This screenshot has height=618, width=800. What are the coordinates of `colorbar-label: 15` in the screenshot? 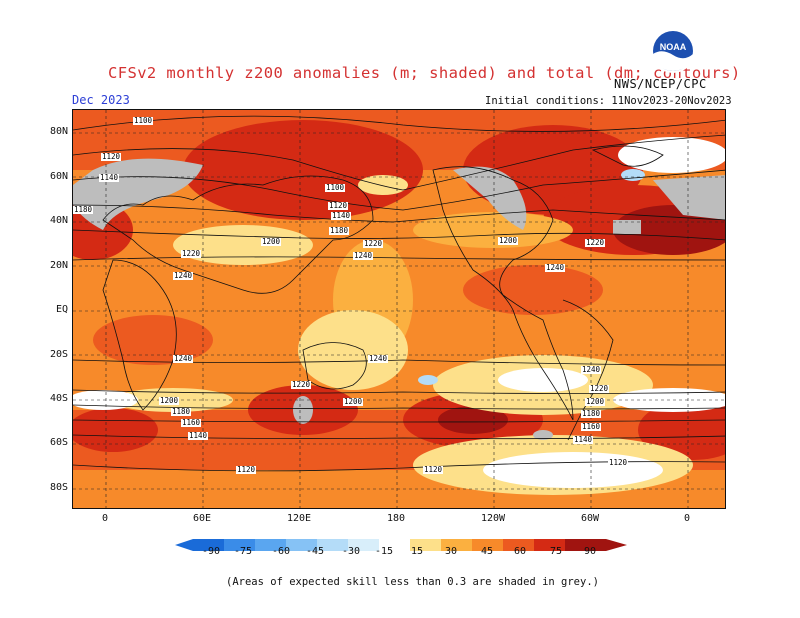 It's located at (417, 551).